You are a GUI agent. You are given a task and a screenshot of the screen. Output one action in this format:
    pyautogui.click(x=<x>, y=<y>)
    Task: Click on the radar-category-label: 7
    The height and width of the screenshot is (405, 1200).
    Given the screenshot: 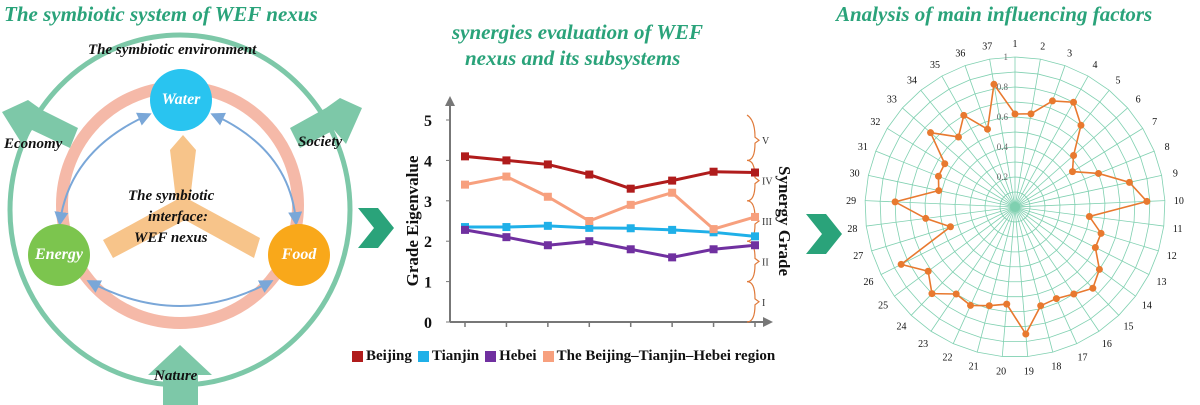 What is the action you would take?
    pyautogui.click(x=1154, y=122)
    